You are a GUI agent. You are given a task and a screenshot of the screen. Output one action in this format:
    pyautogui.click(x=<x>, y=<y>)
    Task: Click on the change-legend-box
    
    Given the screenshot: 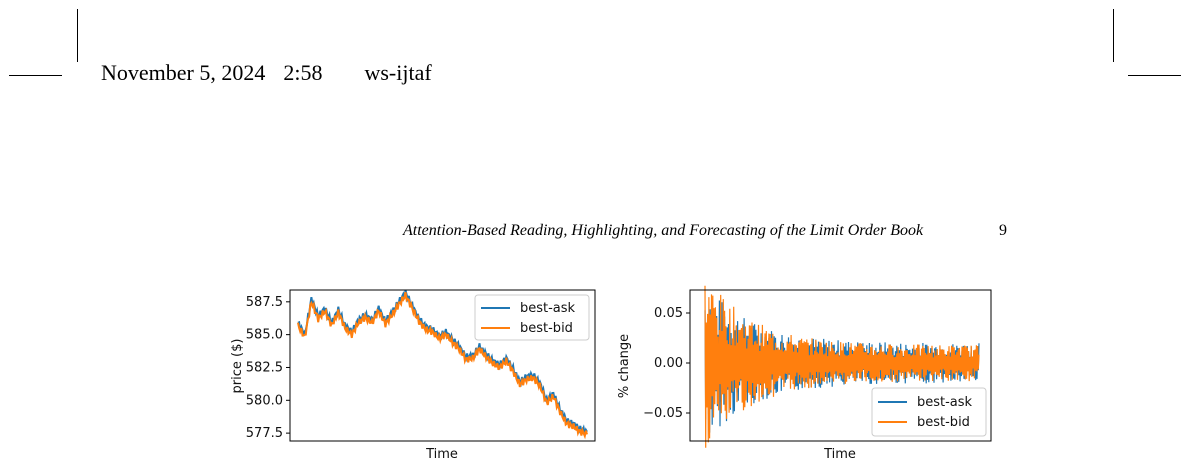 What is the action you would take?
    pyautogui.click(x=929, y=412)
    